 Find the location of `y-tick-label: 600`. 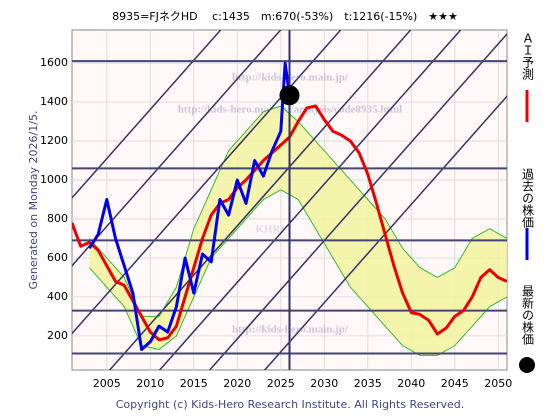

y-tick-label: 600 is located at coordinates (57, 257).